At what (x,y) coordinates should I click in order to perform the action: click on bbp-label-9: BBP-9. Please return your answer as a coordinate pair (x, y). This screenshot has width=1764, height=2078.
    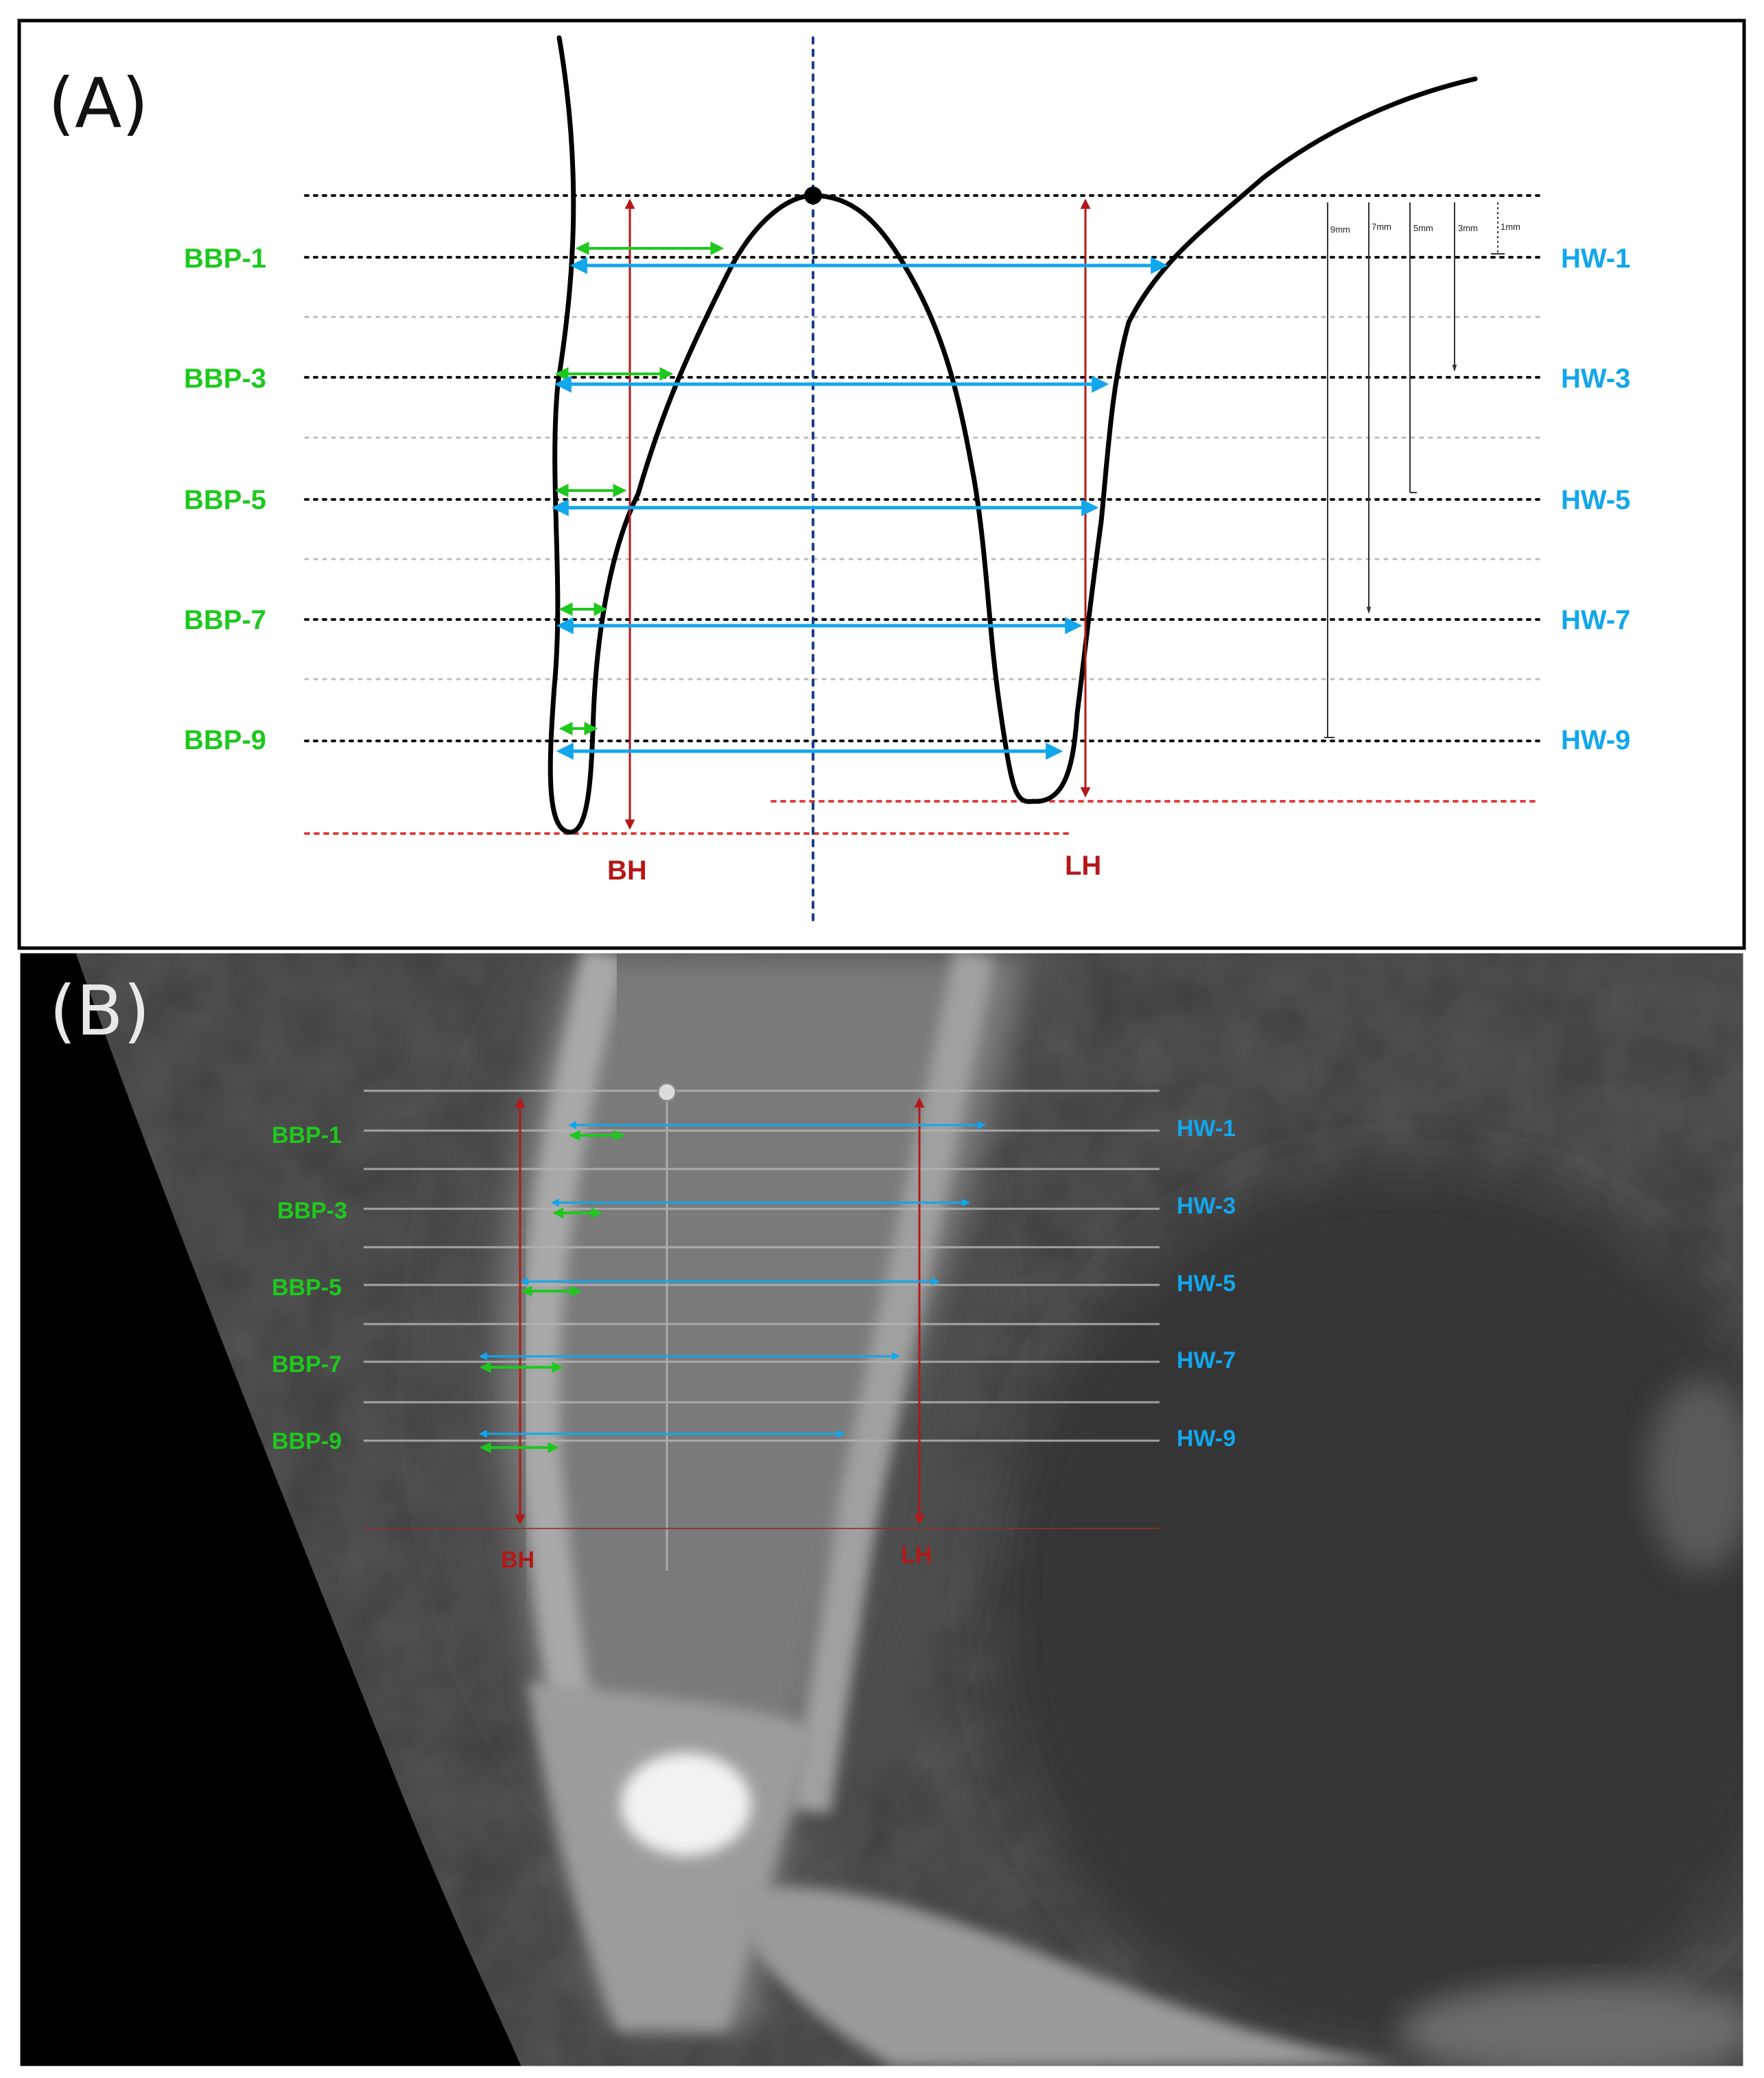
    Looking at the image, I should click on (225, 740).